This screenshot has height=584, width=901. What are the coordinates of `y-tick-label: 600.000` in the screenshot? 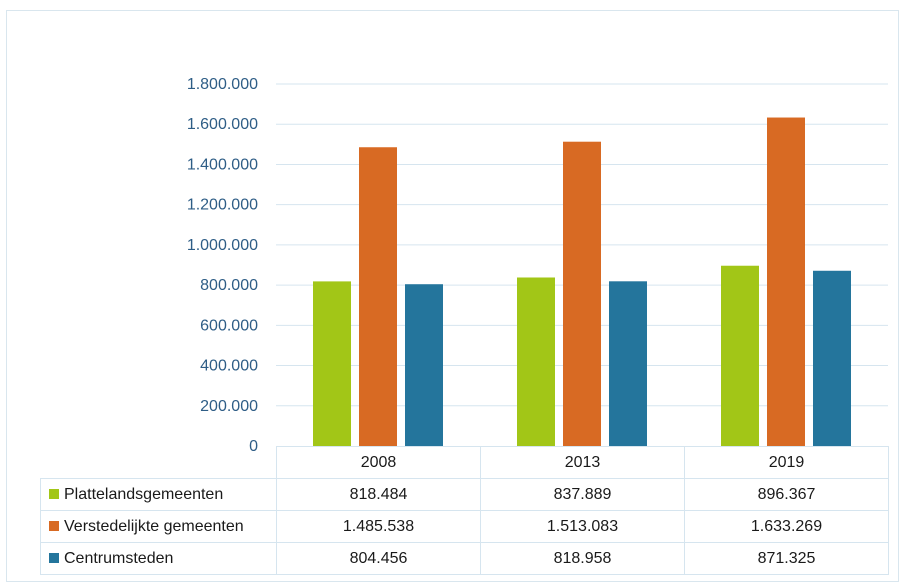 It's located at (229, 325).